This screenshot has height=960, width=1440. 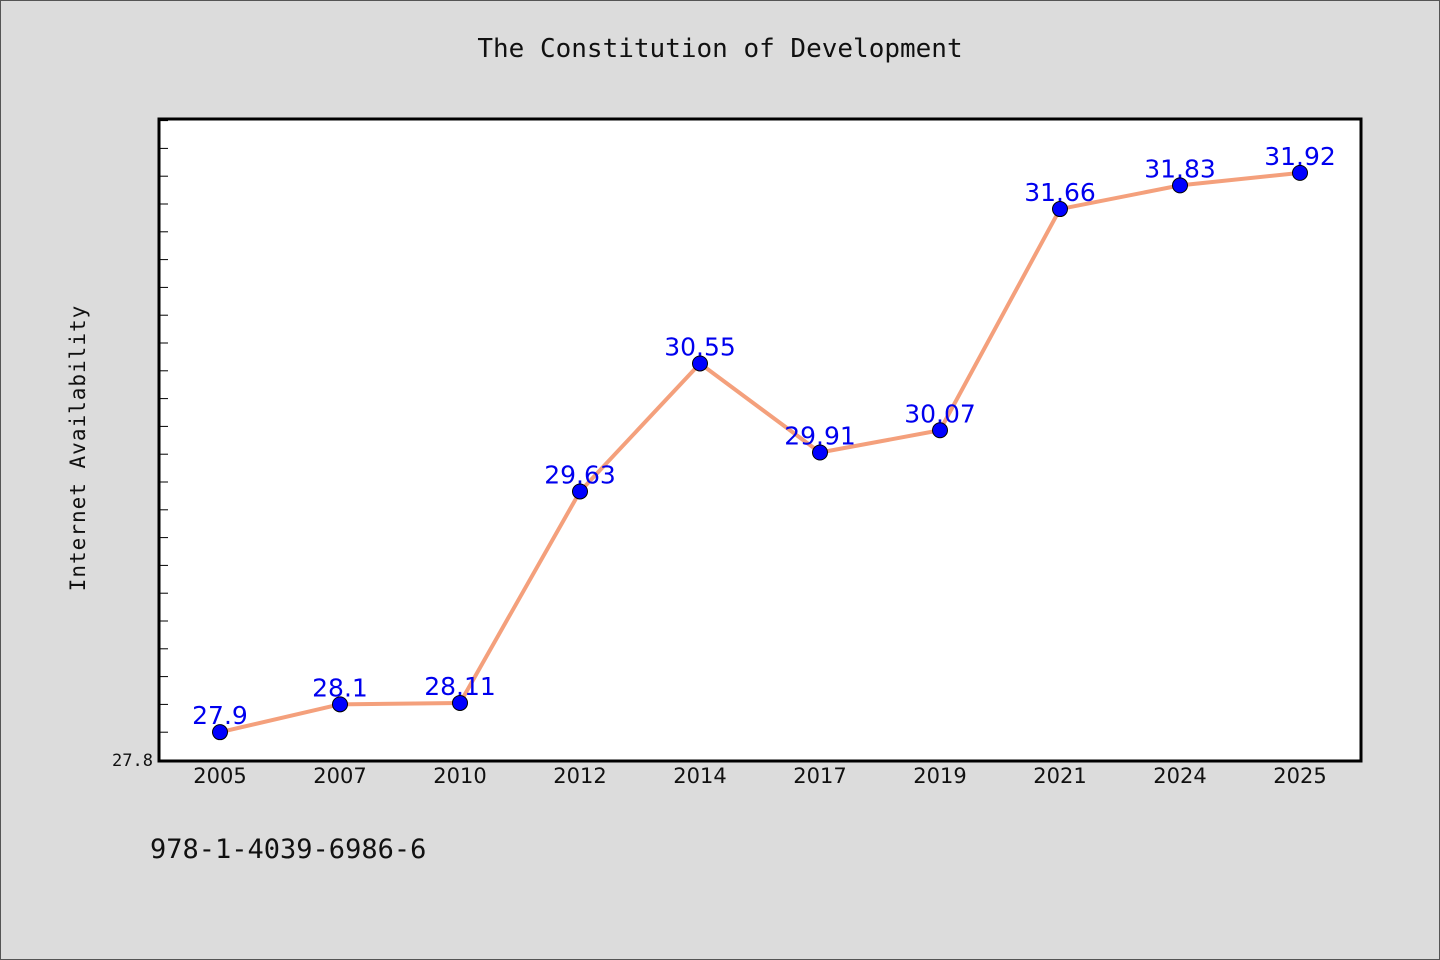 I want to click on x-tick-label: 2021, so click(x=1059, y=776).